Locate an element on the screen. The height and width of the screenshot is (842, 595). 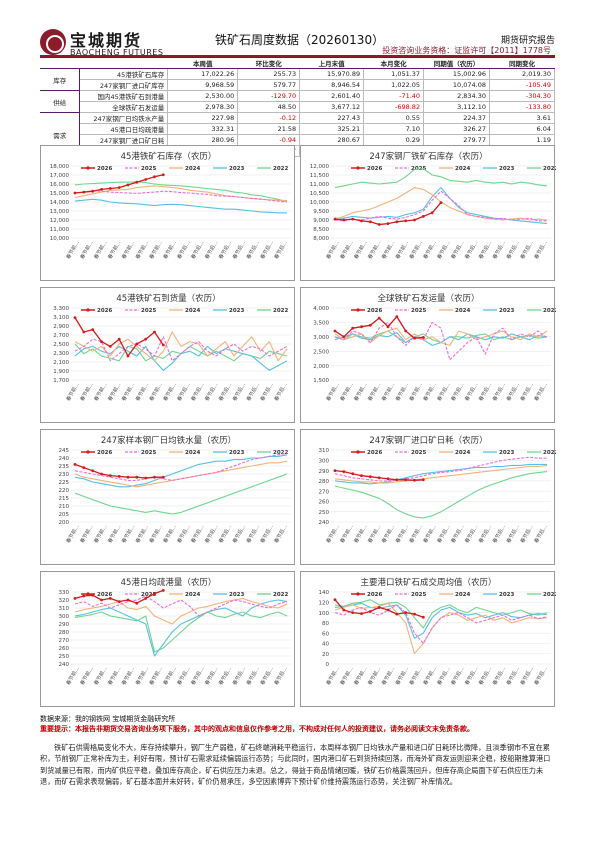
y-tick-label: 40 is located at coordinates (325, 645).